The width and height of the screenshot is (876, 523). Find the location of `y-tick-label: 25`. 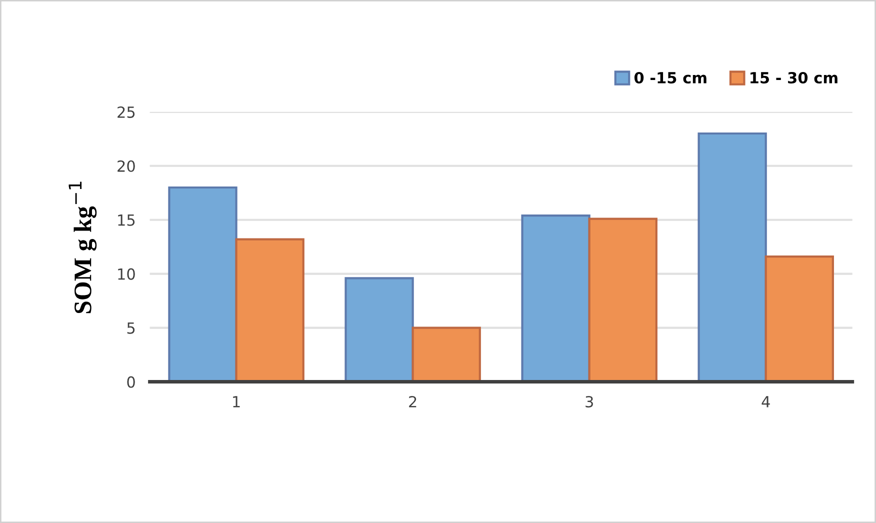

y-tick-label: 25 is located at coordinates (126, 112).